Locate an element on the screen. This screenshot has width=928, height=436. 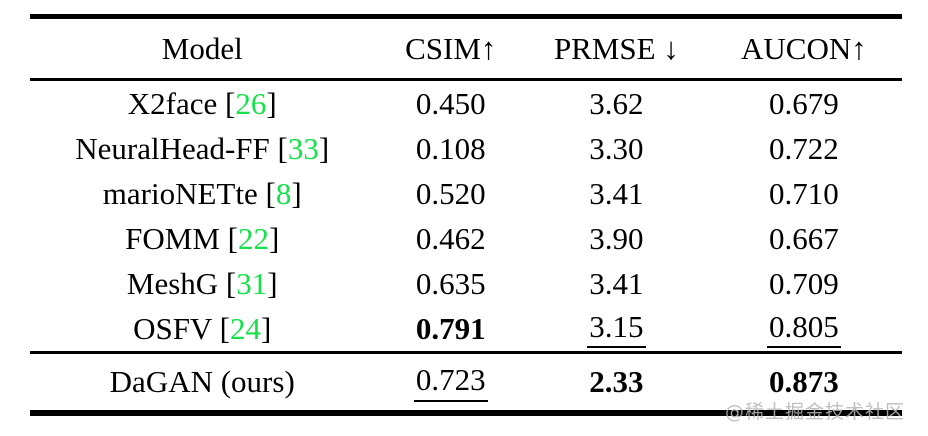
metric-value: 0.873 is located at coordinates (804, 381).